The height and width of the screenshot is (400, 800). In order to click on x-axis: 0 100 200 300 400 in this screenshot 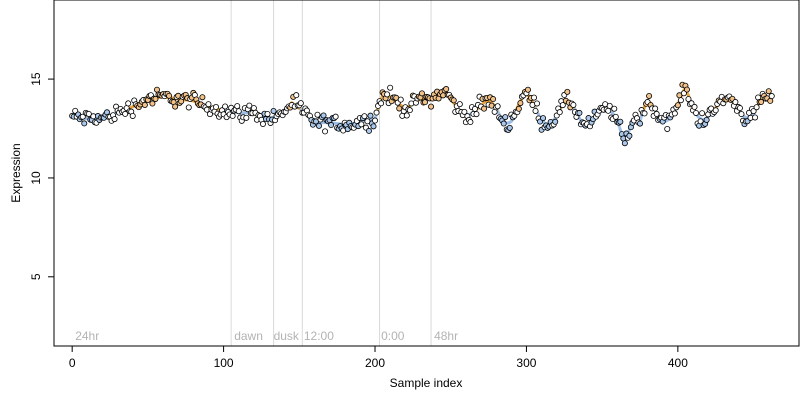, I will do `click(378, 358)`.